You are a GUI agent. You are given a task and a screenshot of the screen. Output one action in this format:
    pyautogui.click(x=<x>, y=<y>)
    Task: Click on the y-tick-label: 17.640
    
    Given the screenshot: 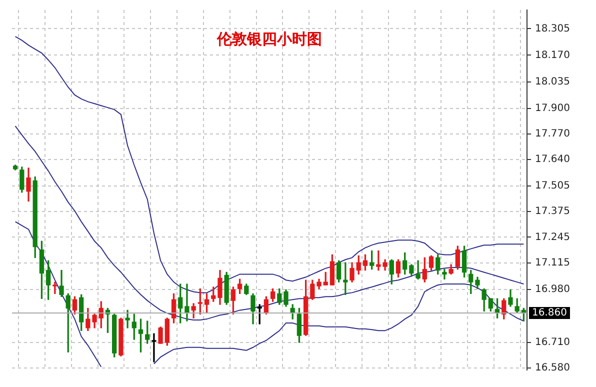 What is the action you would take?
    pyautogui.click(x=552, y=160)
    